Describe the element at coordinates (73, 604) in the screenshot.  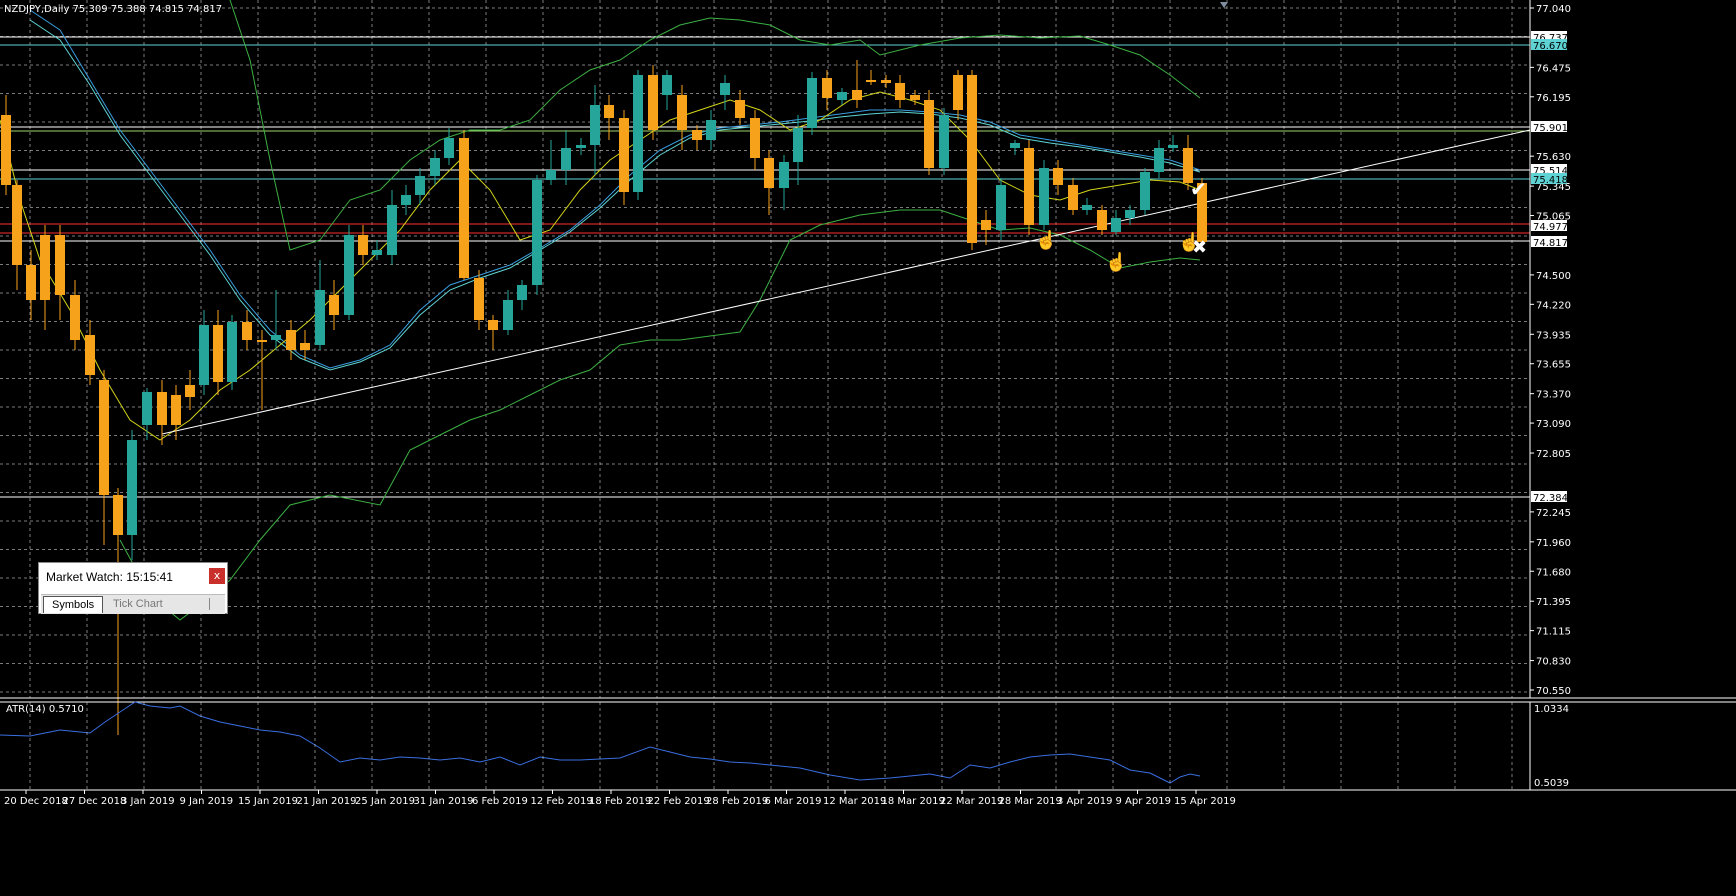
I see `tab-symbols: Symbols` at that location.